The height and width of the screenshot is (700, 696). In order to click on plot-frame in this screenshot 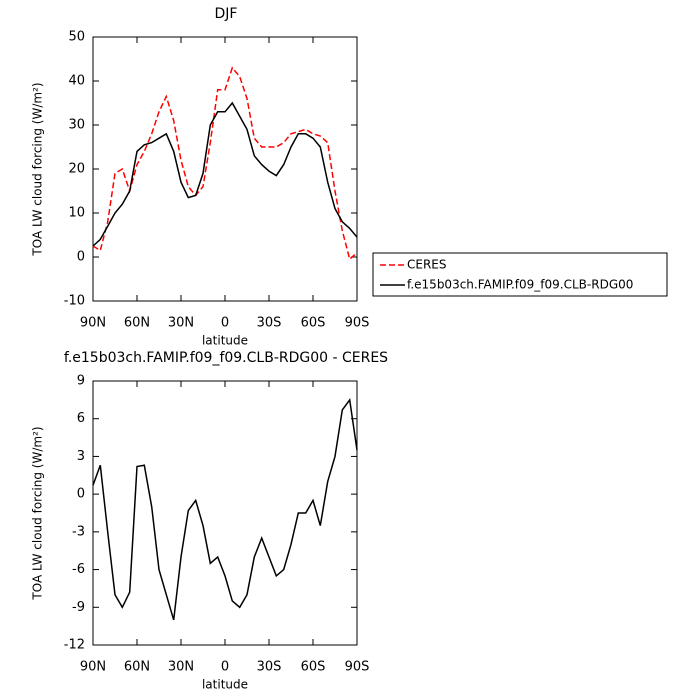, I will do `click(225, 169)`.